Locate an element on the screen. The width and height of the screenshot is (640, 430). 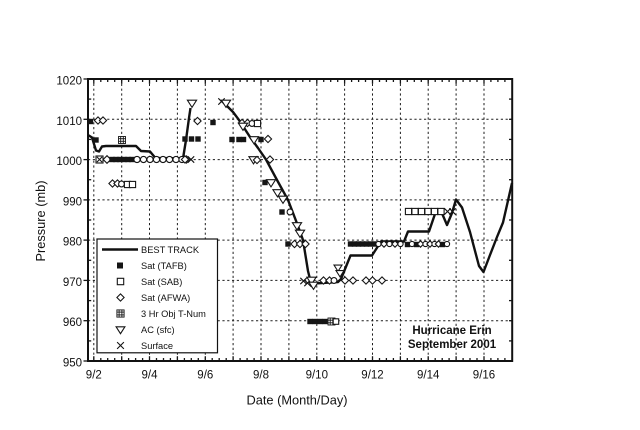
svg-text: 9/4 is located at coordinates (150, 376).